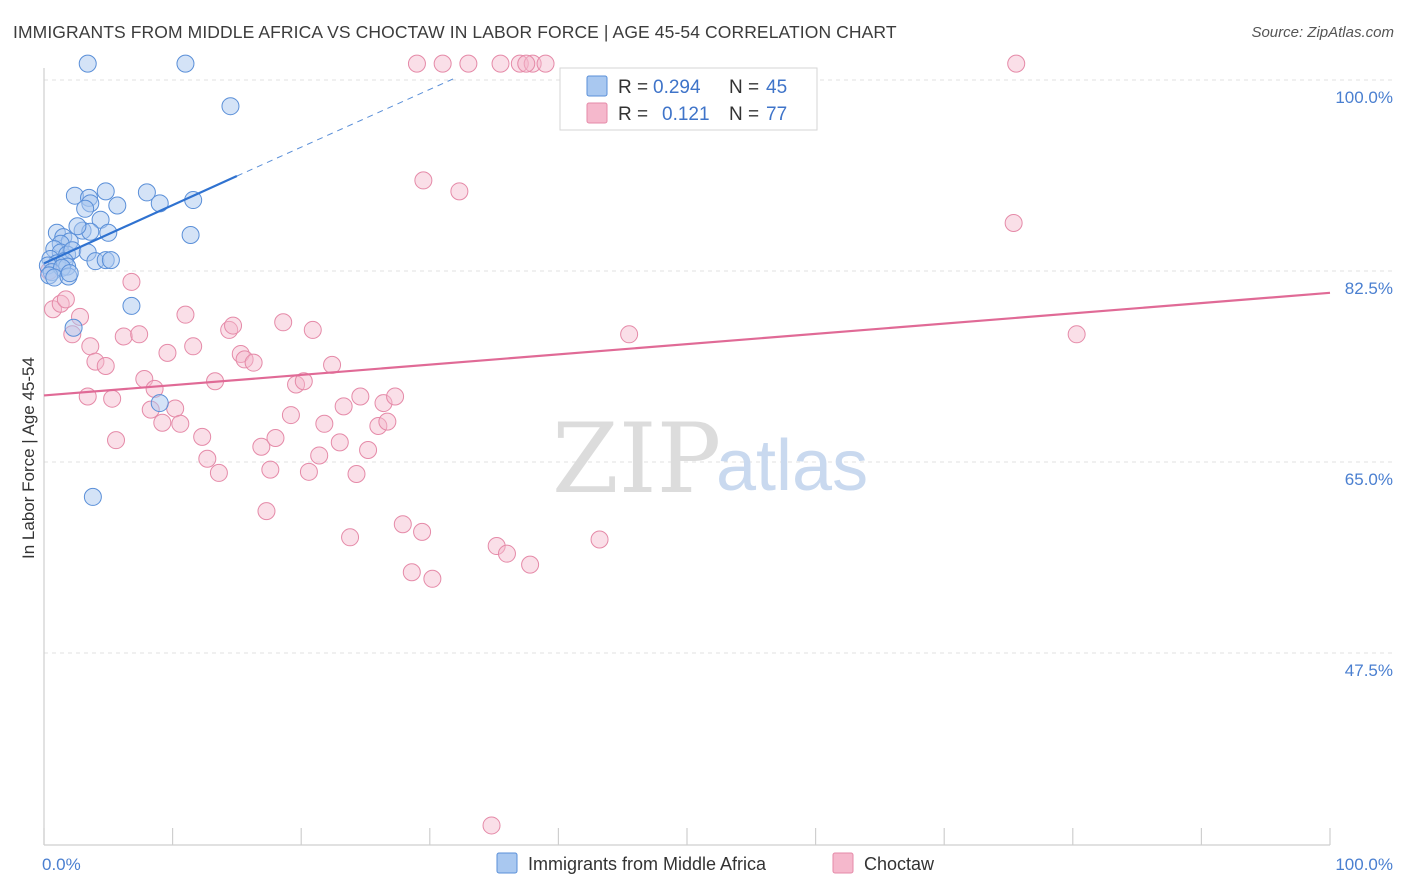  I want to click on source-label: Source: ZipAtlas.com, so click(1322, 32).